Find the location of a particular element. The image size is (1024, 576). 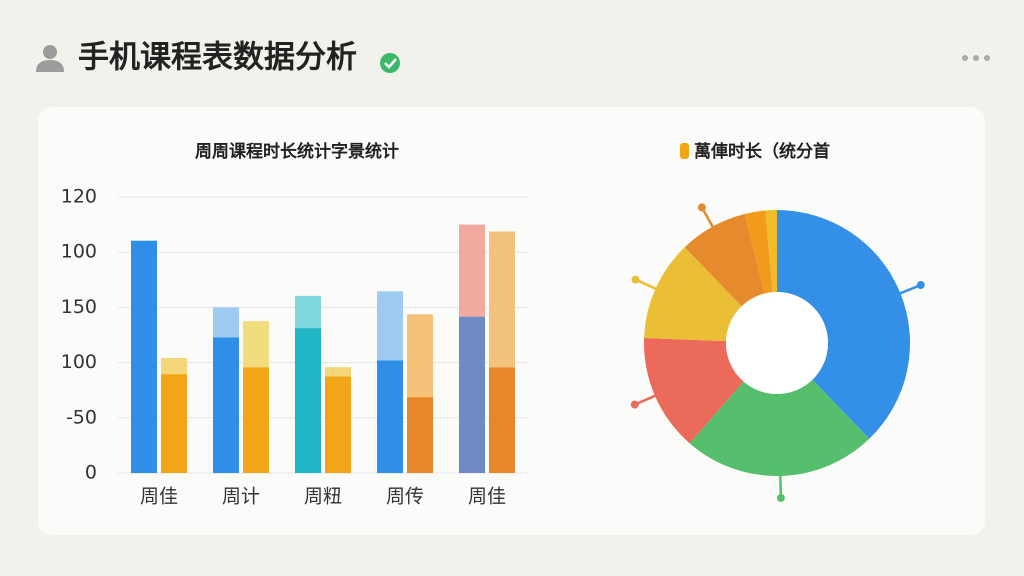

bar-chart-title: 周周课程时长统计字景统计 is located at coordinates (297, 151).